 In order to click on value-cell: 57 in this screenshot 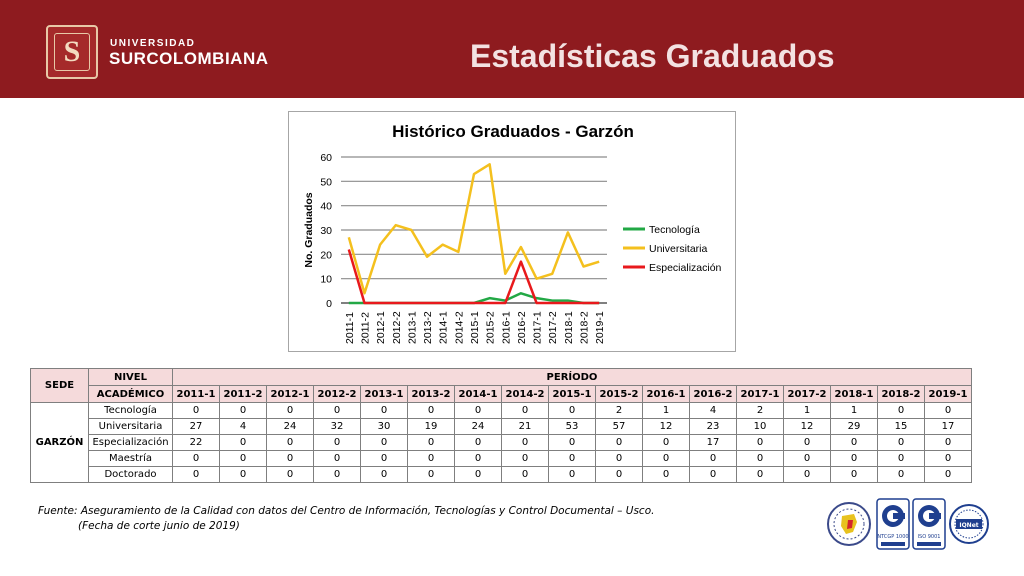, I will do `click(619, 426)`.